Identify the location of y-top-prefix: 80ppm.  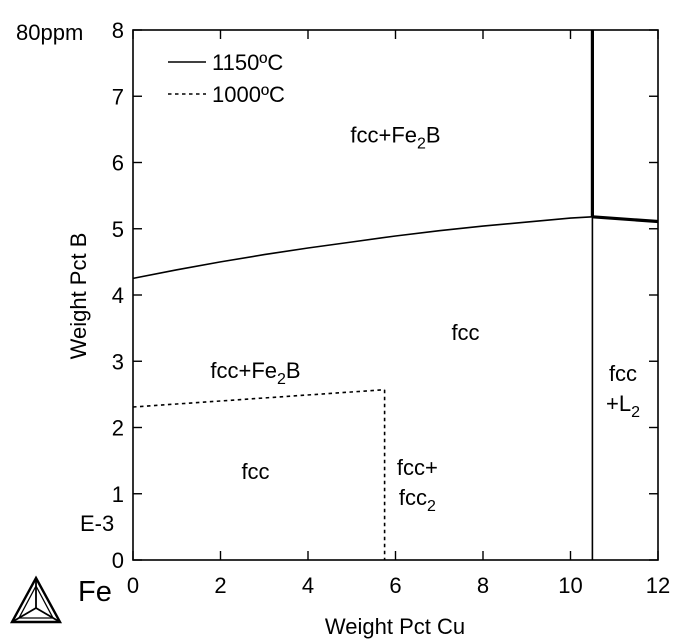
(49, 32).